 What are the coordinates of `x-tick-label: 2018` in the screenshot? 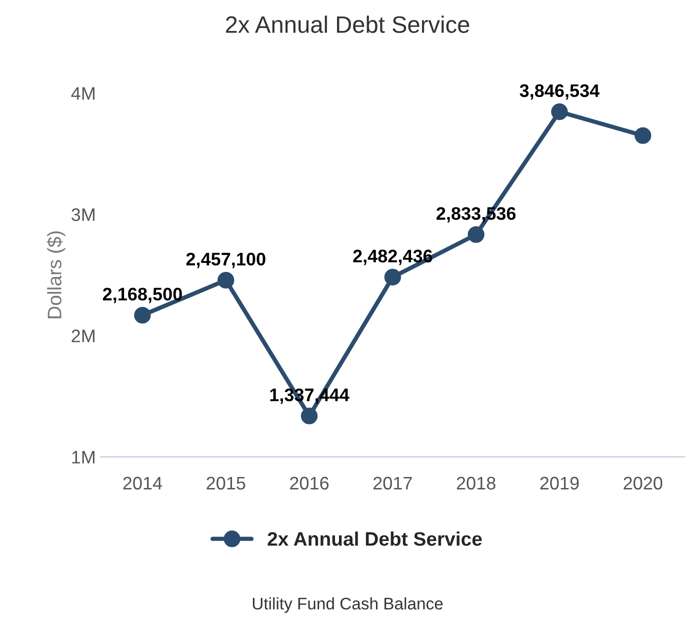 It's located at (476, 483).